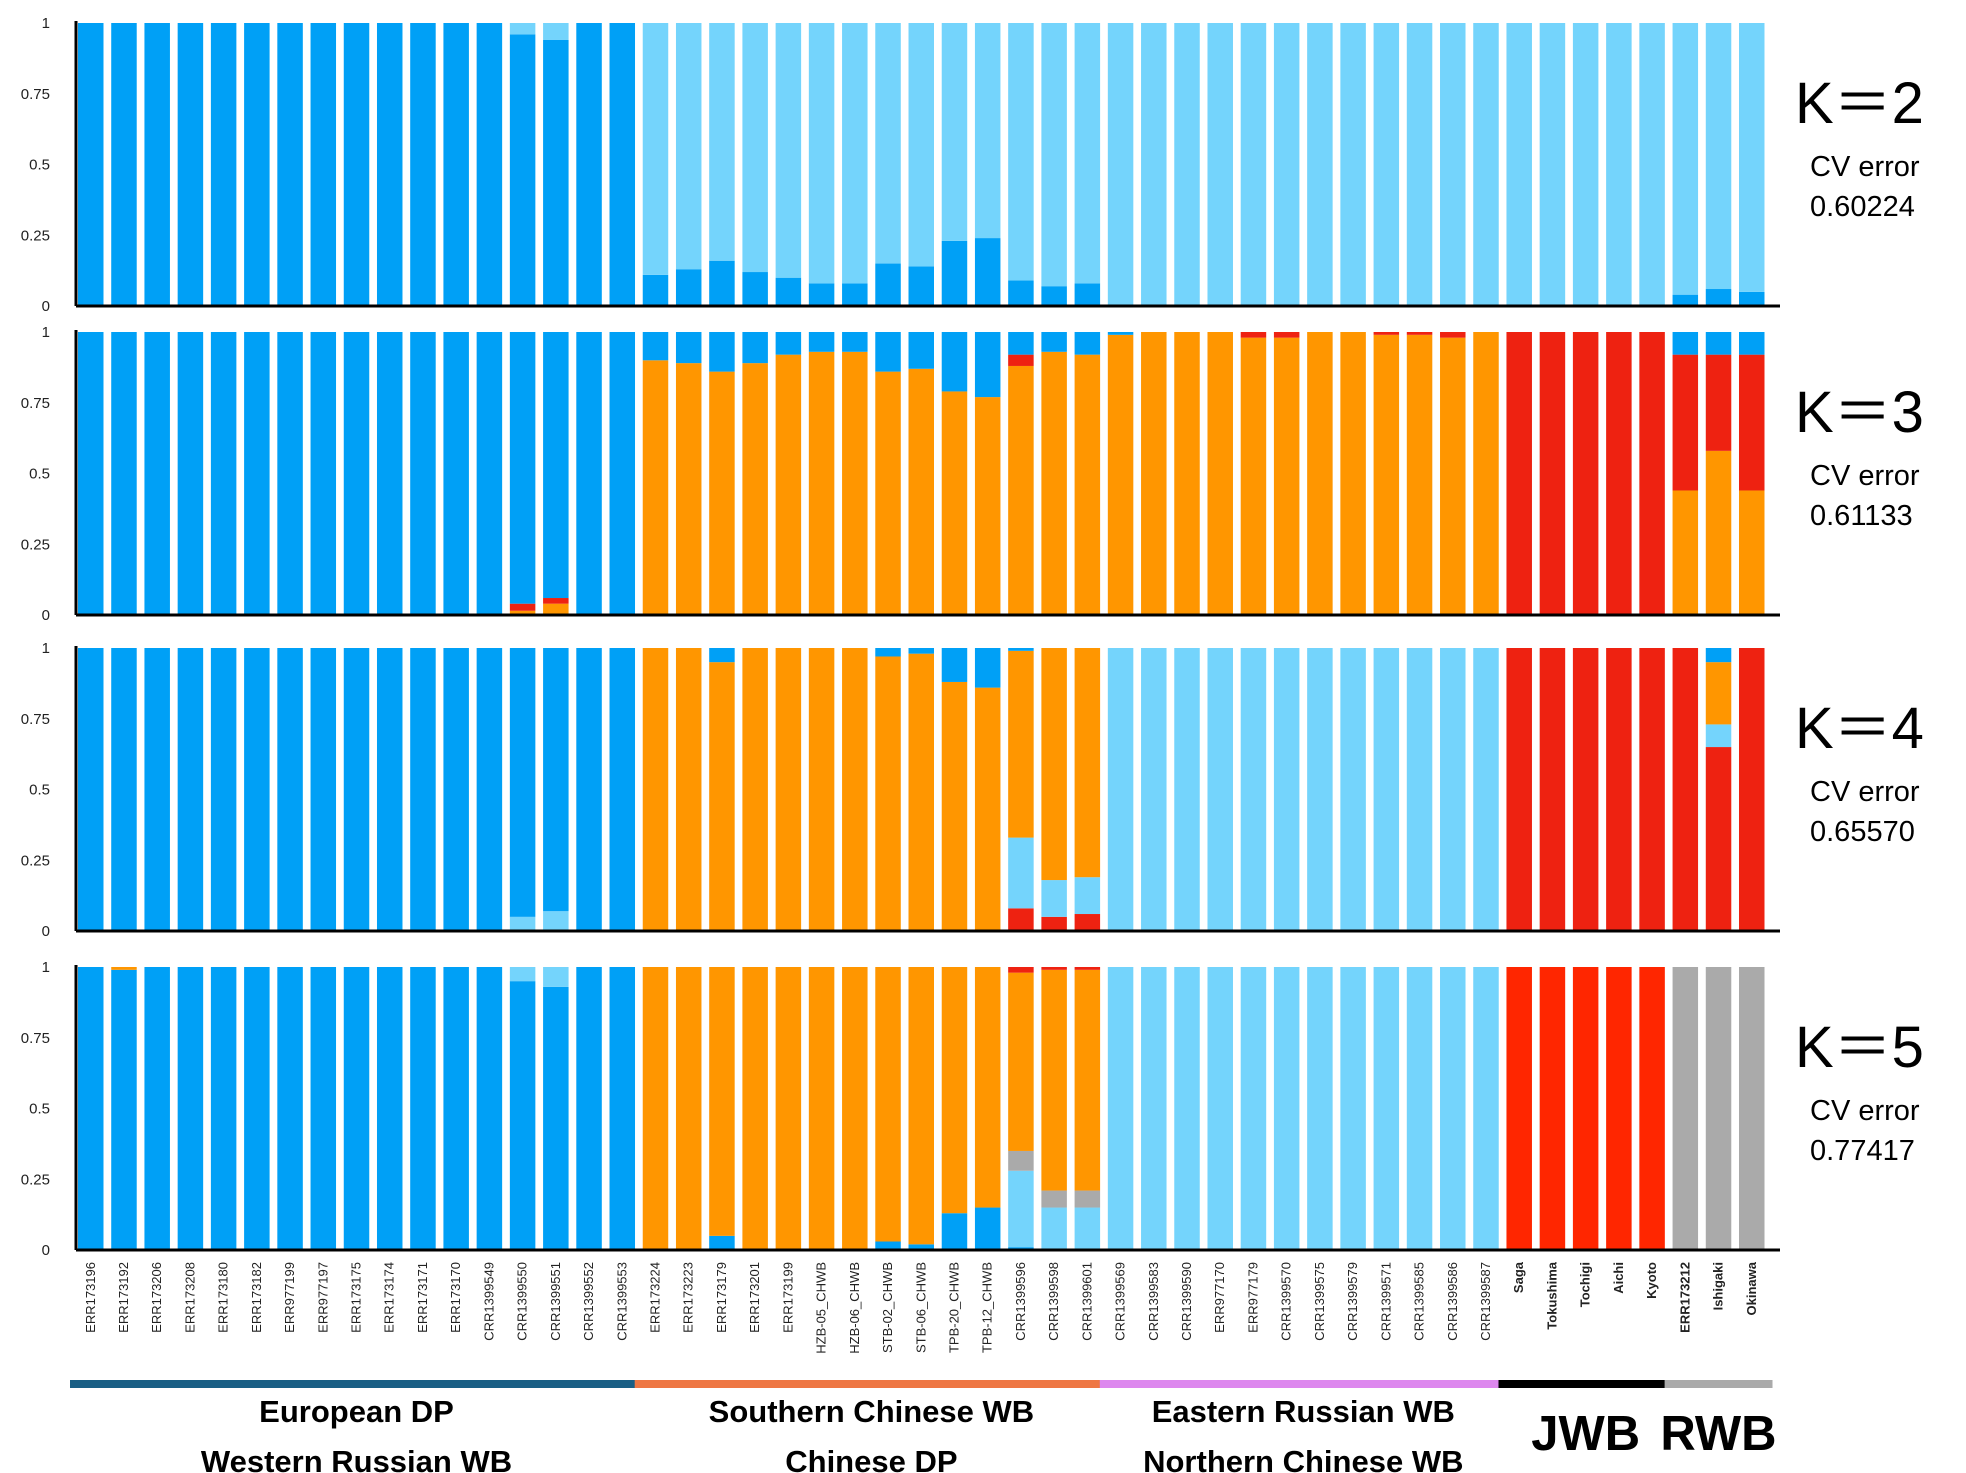  Describe the element at coordinates (1153, 1301) in the screenshot. I see `sample-label: CRR1399583` at that location.